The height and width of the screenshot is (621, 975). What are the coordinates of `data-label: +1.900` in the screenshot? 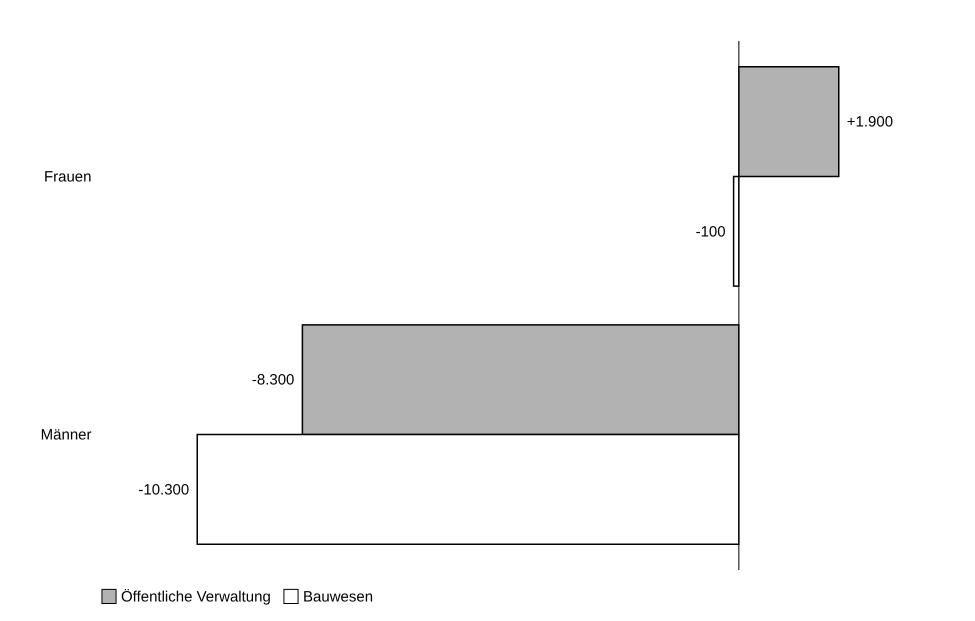 It's located at (870, 122).